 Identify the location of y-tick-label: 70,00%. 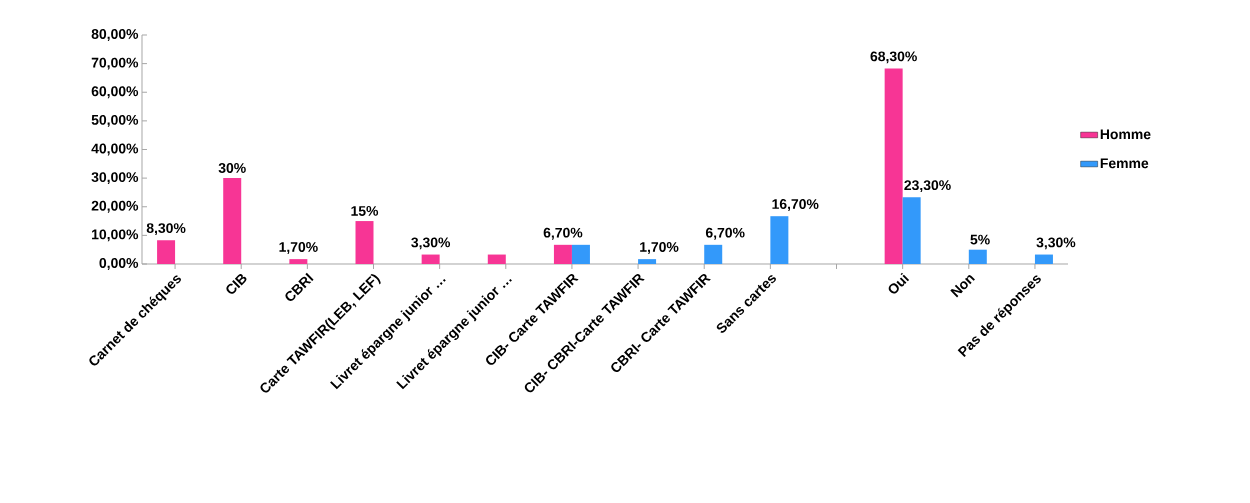
(115, 63).